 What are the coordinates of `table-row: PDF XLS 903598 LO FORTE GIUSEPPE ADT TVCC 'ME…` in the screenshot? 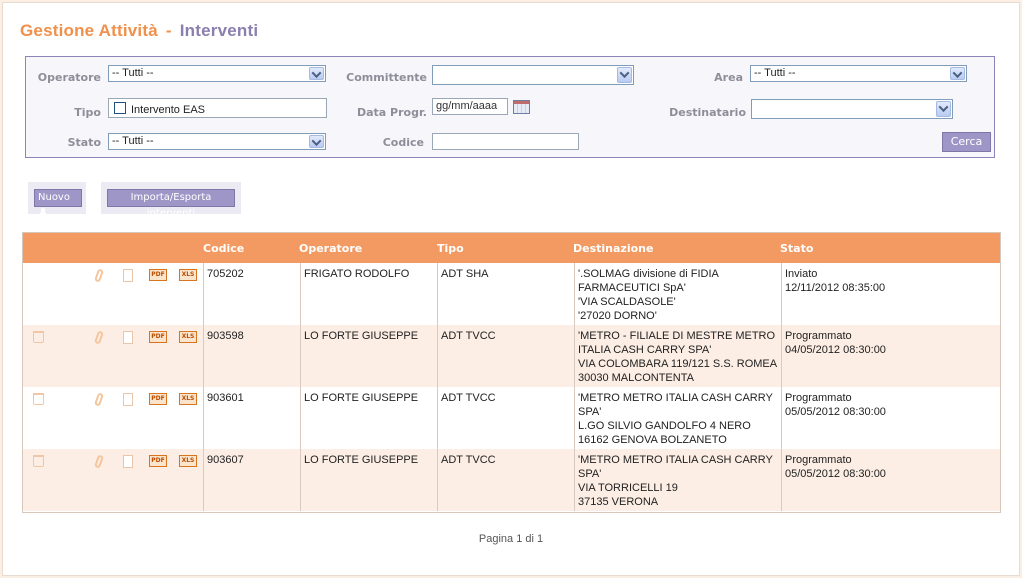 It's located at (511, 356).